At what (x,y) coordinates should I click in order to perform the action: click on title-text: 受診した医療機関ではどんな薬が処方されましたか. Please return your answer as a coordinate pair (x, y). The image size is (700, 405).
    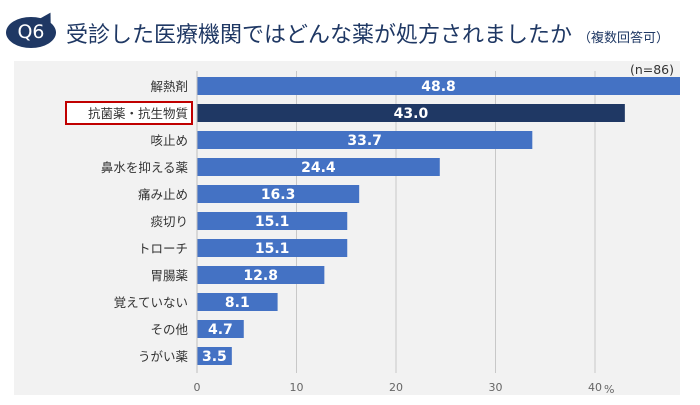
    Looking at the image, I should click on (319, 35).